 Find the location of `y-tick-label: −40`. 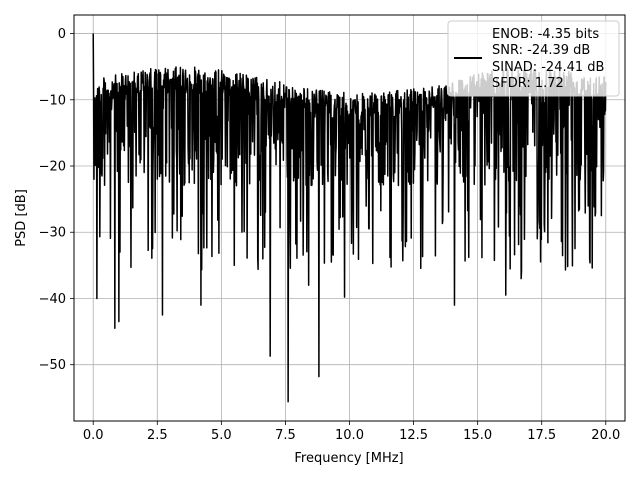

y-tick-label: −40 is located at coordinates (52, 299).